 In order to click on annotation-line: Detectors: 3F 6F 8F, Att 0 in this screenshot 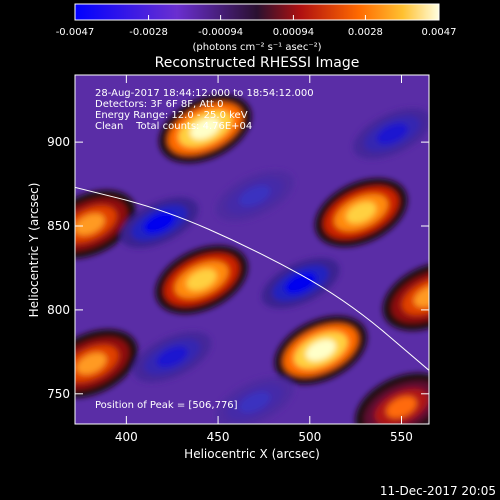, I will do `click(159, 104)`.